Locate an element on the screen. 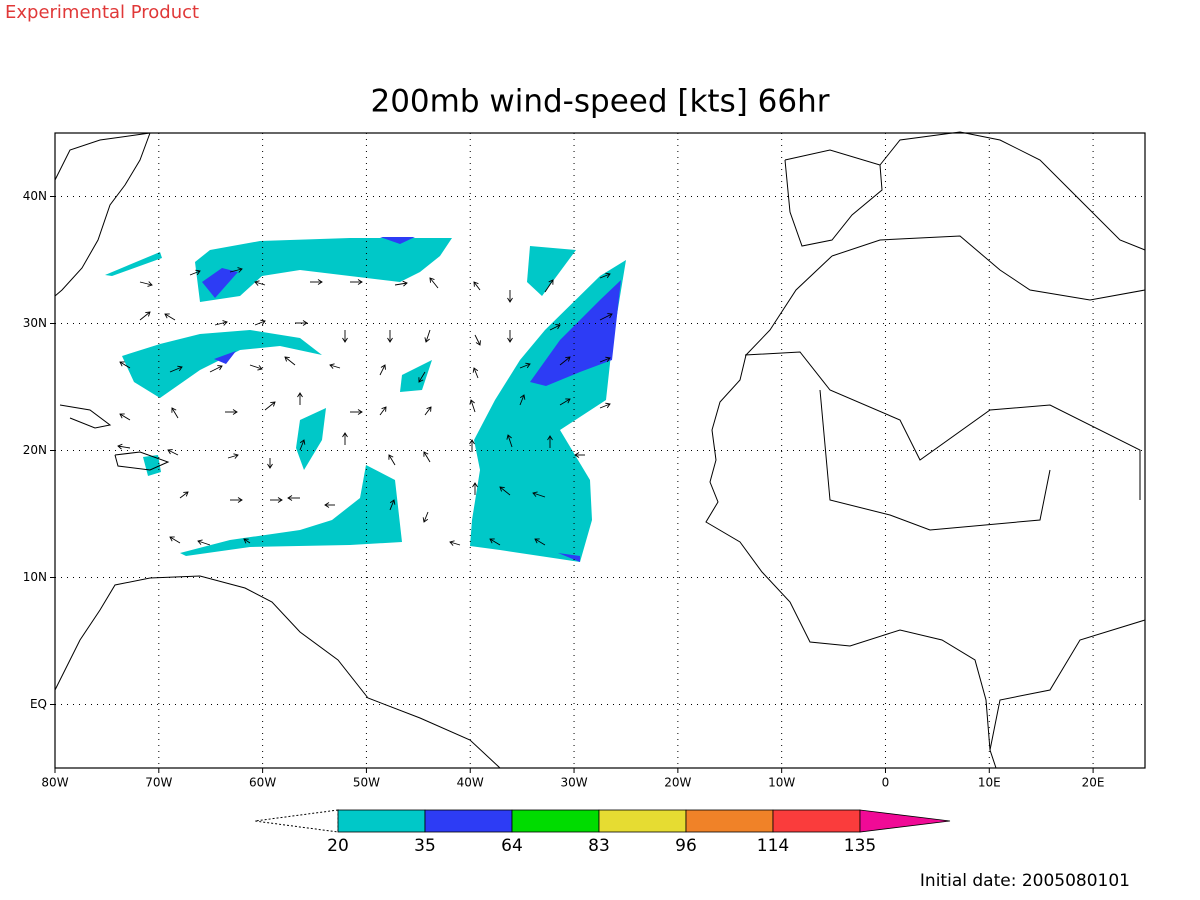  colorbar-label: 35 is located at coordinates (425, 846).